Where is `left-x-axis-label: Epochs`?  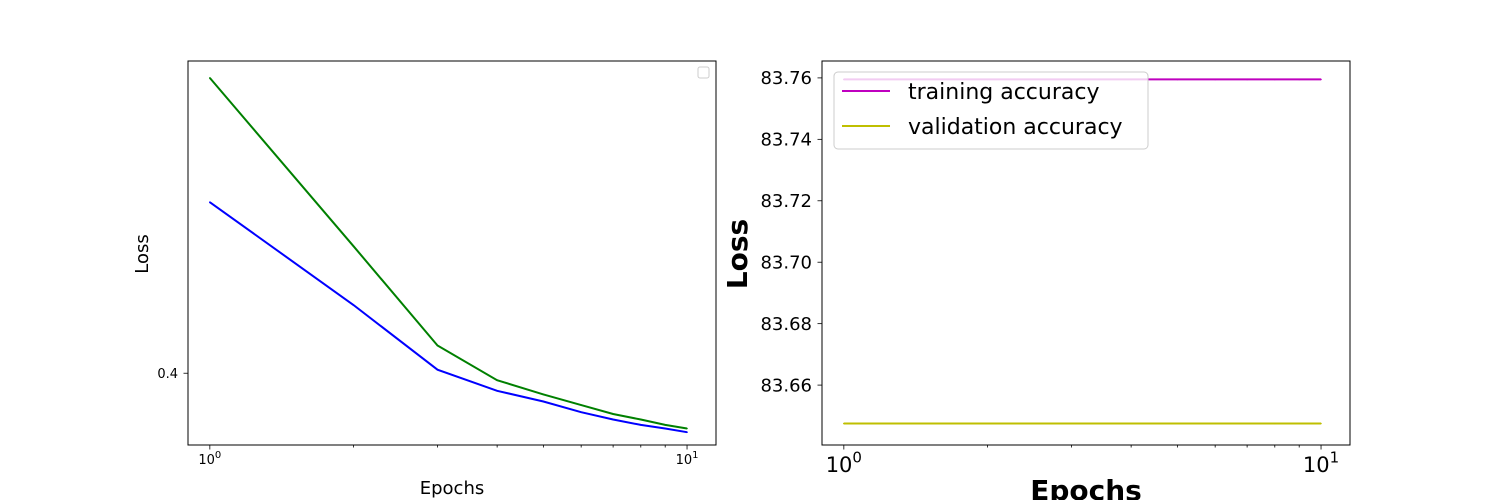
left-x-axis-label: Epochs is located at coordinates (452, 488).